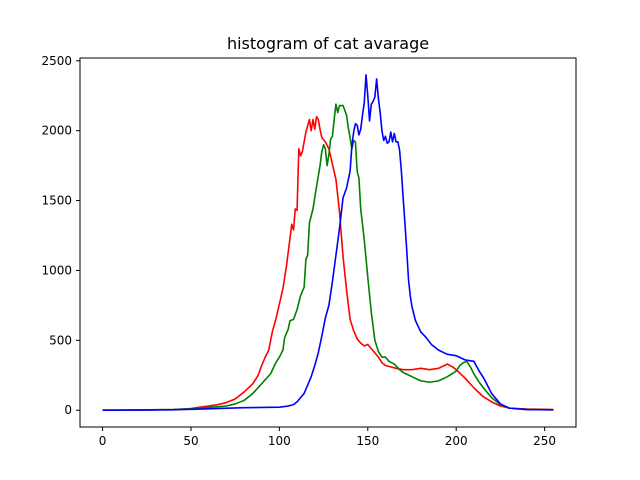 The height and width of the screenshot is (480, 640). What do you see at coordinates (190, 441) in the screenshot?
I see `x-tick-label: 50` at bounding box center [190, 441].